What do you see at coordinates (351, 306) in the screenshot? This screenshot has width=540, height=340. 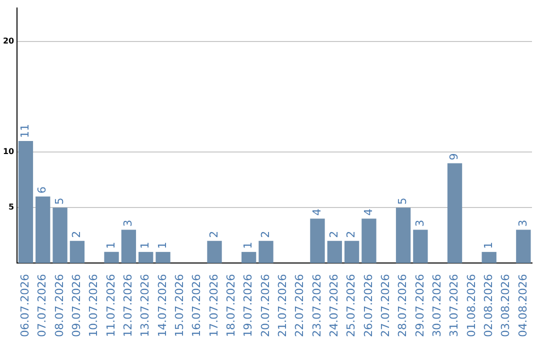 I see `x-tick-label: 25.07.2026` at bounding box center [351, 306].